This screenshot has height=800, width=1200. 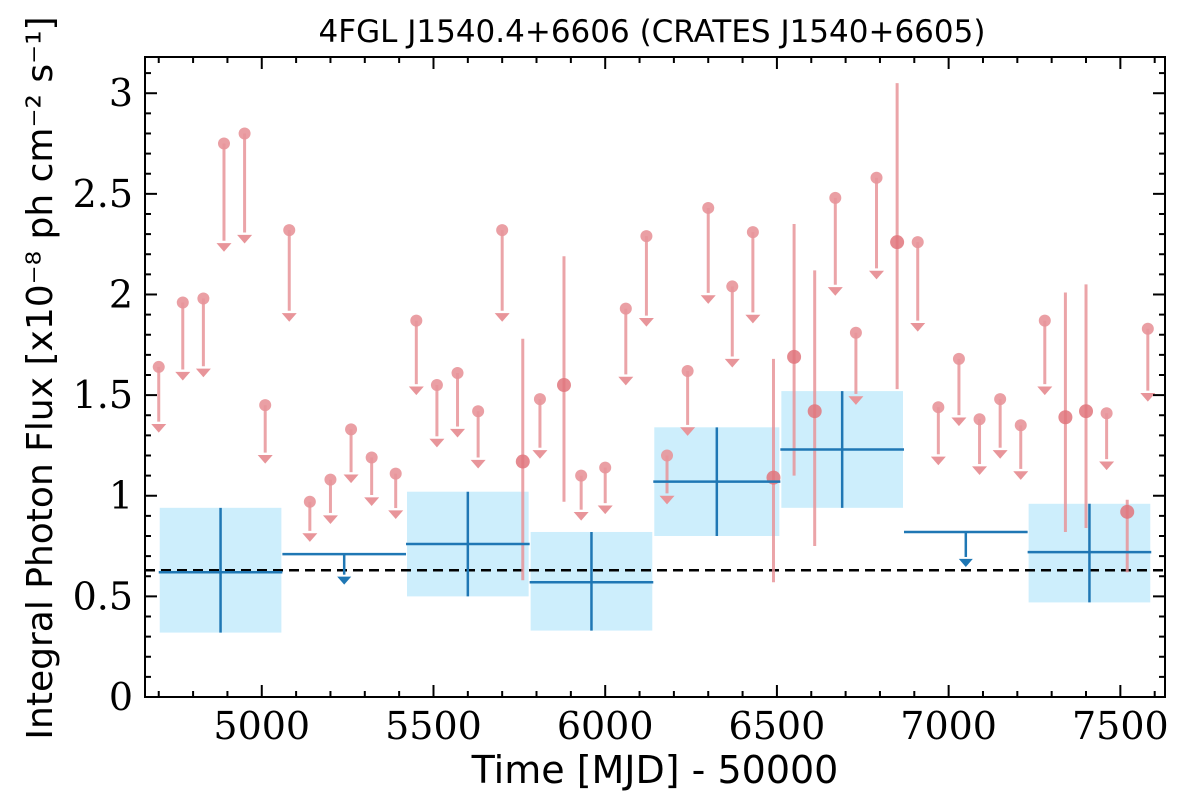 What do you see at coordinates (605, 726) in the screenshot?
I see `x-tick-label: 6000` at bounding box center [605, 726].